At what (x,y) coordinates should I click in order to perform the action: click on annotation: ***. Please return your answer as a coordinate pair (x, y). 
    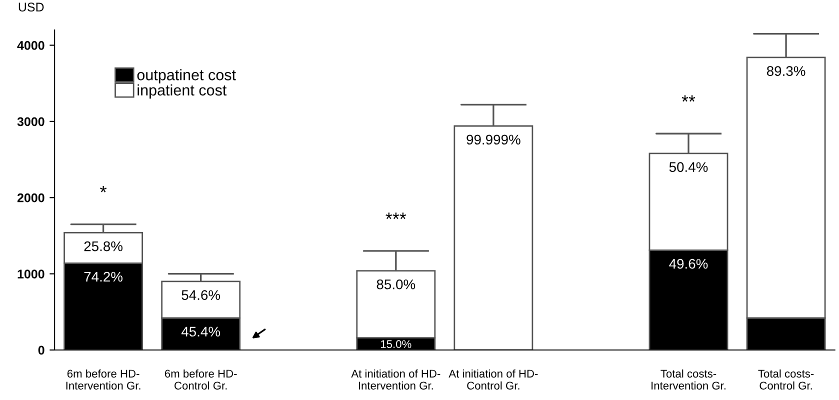
    Looking at the image, I should click on (396, 215).